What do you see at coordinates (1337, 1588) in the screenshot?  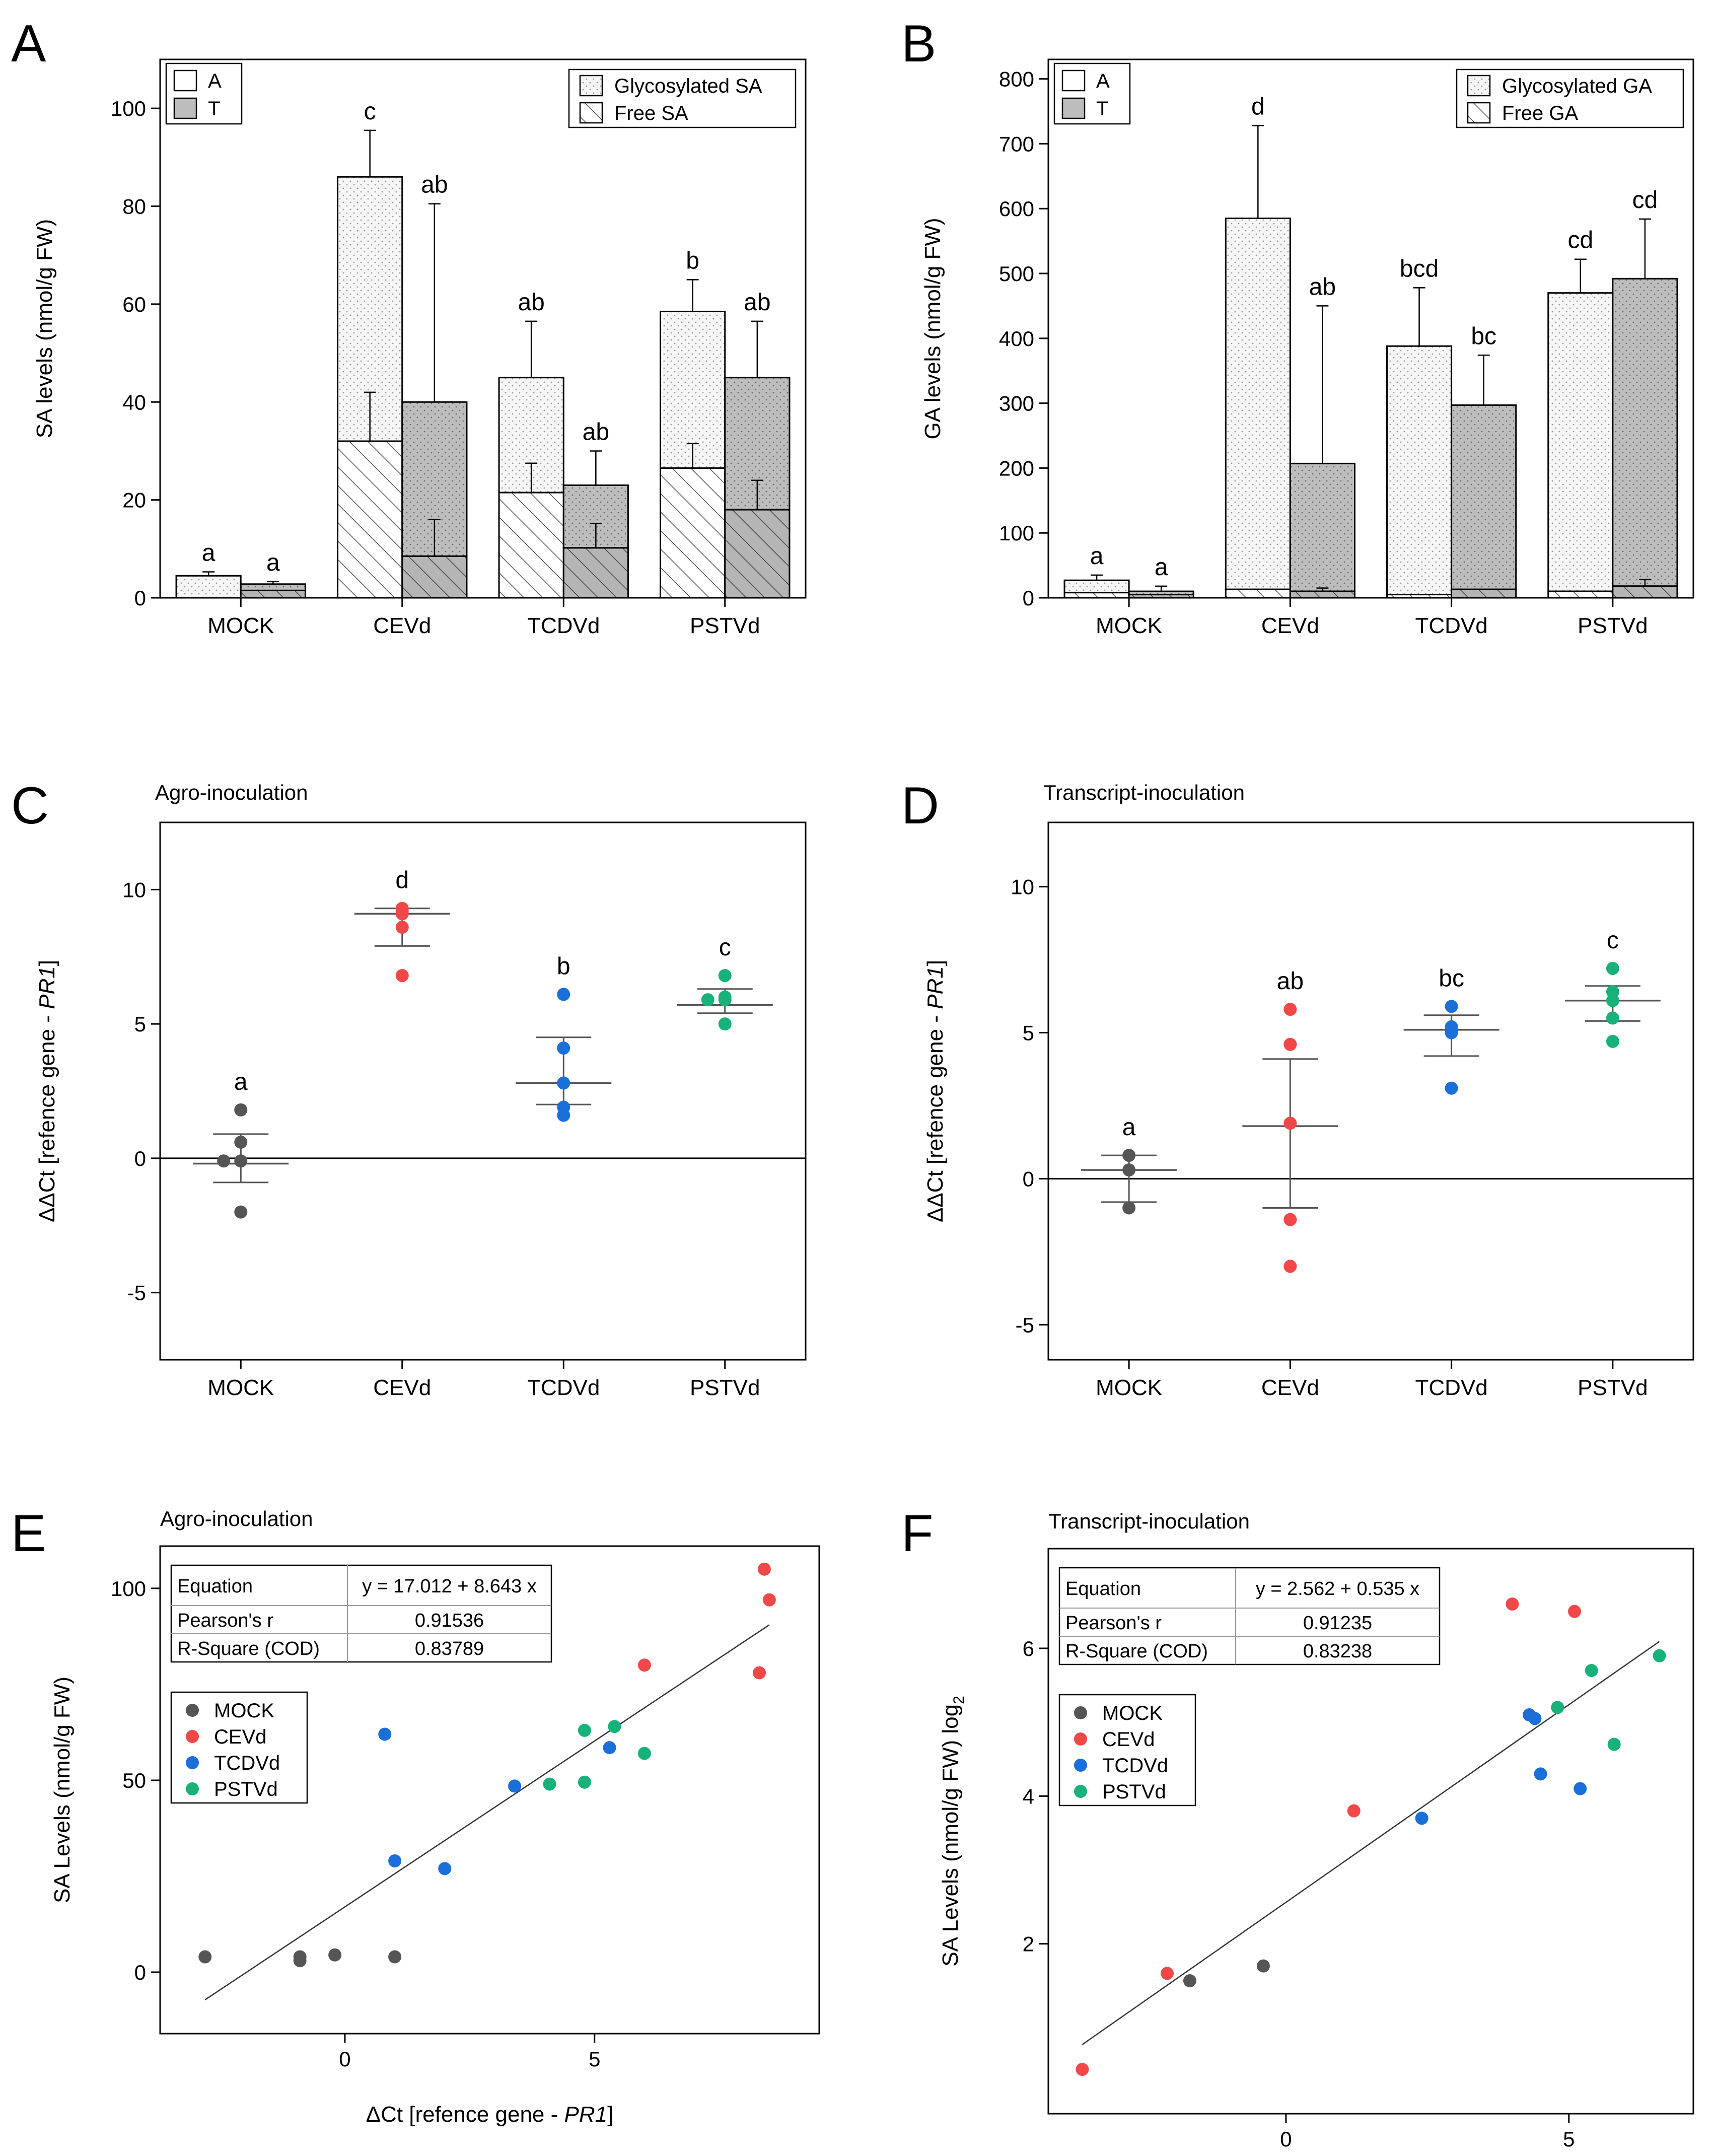 I see `stats-table-equation-F: y = 2.562 + 0.535 x` at bounding box center [1337, 1588].